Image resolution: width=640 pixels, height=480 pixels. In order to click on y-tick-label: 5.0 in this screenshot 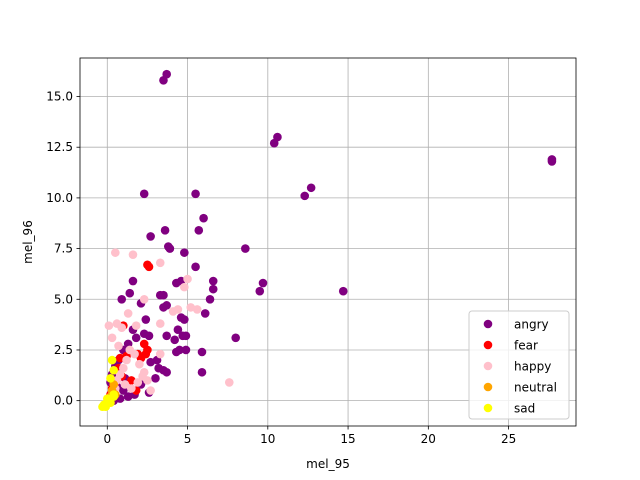, I will do `click(63, 299)`.